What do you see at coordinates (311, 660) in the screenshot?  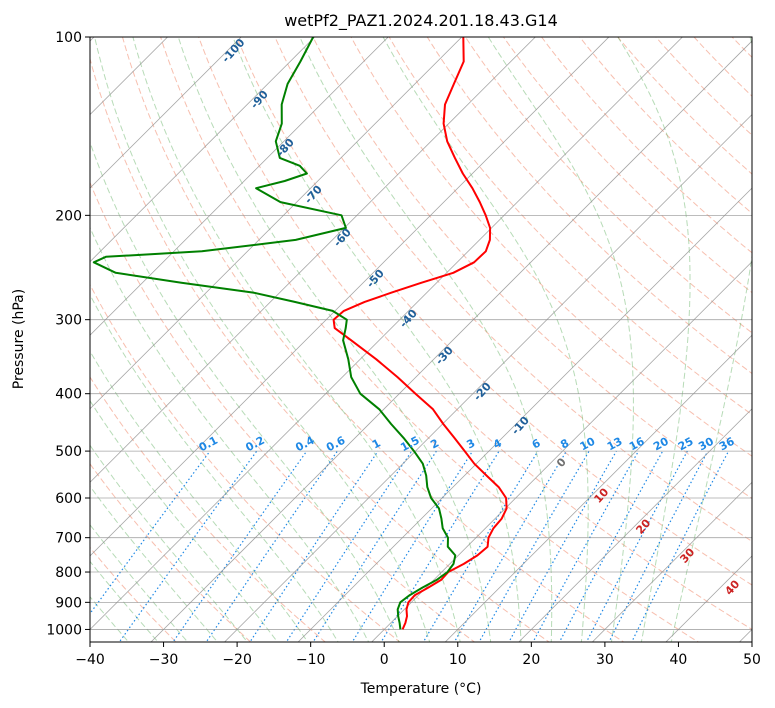 I see `x-tick-label: −10` at bounding box center [311, 660].